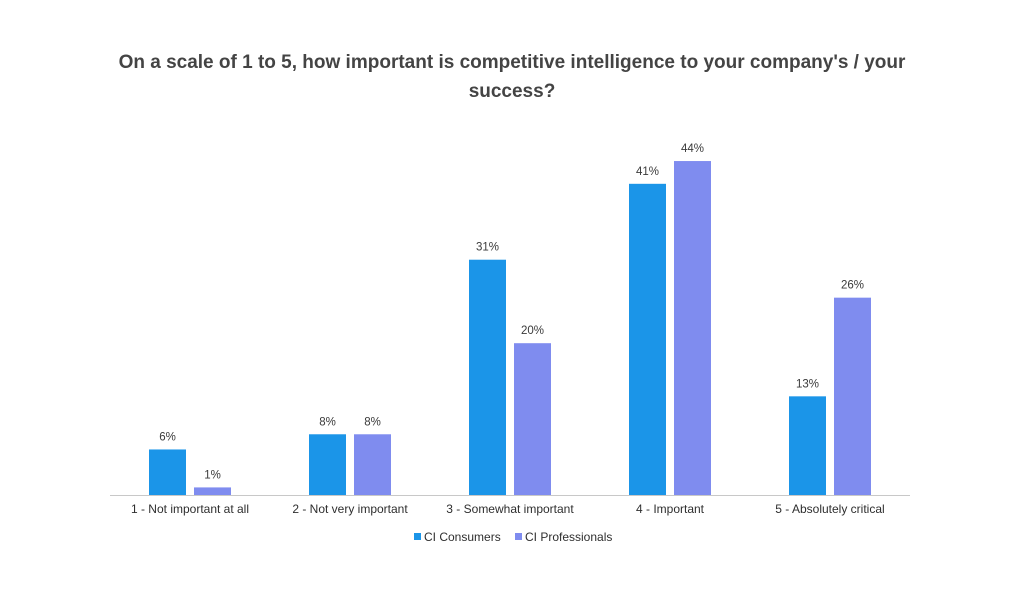 This screenshot has height=598, width=1024. I want to click on data-label: 41%, so click(647, 172).